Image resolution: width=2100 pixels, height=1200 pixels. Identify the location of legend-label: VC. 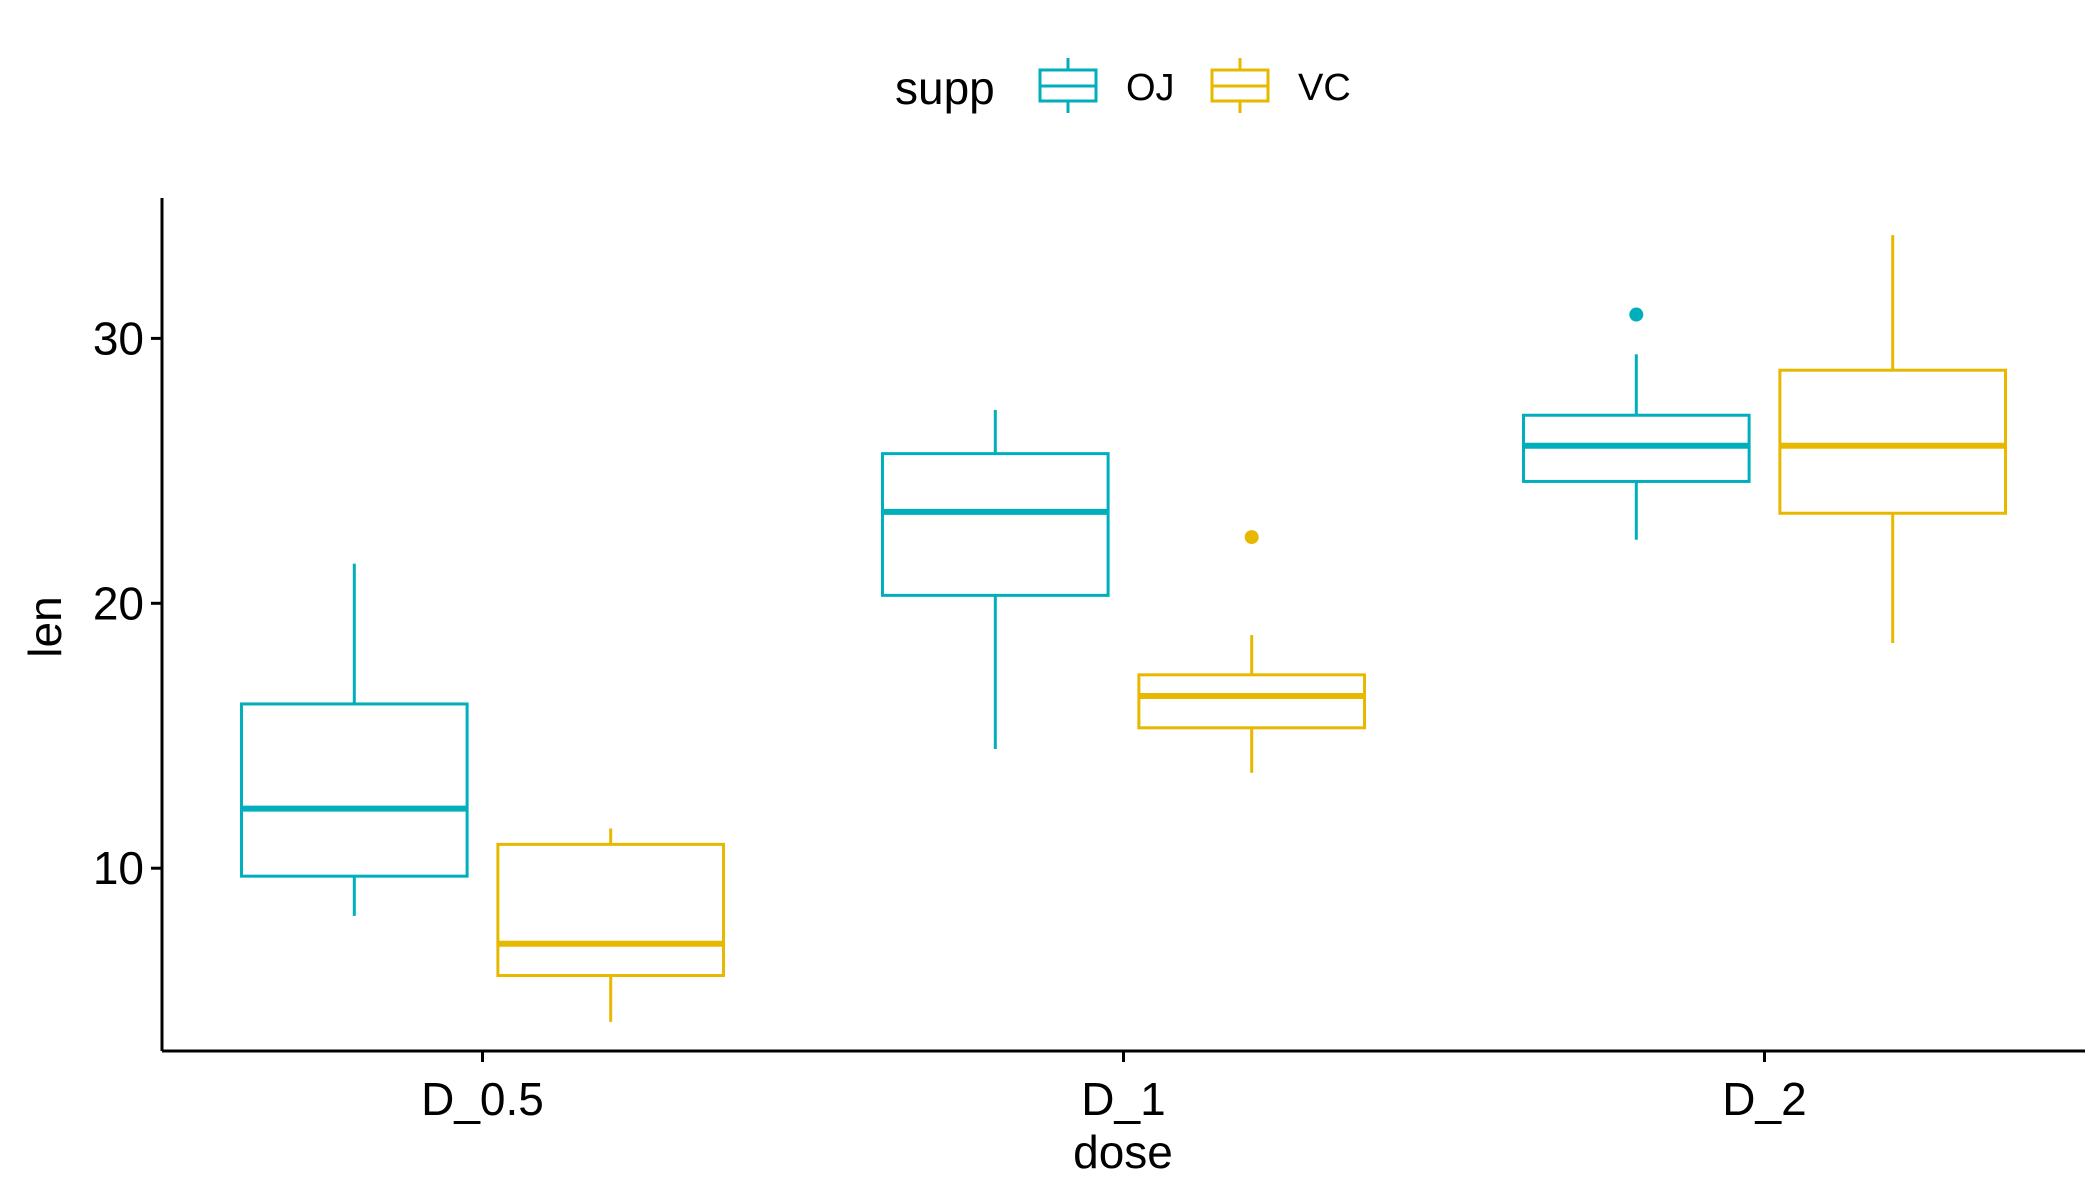
(1324, 88).